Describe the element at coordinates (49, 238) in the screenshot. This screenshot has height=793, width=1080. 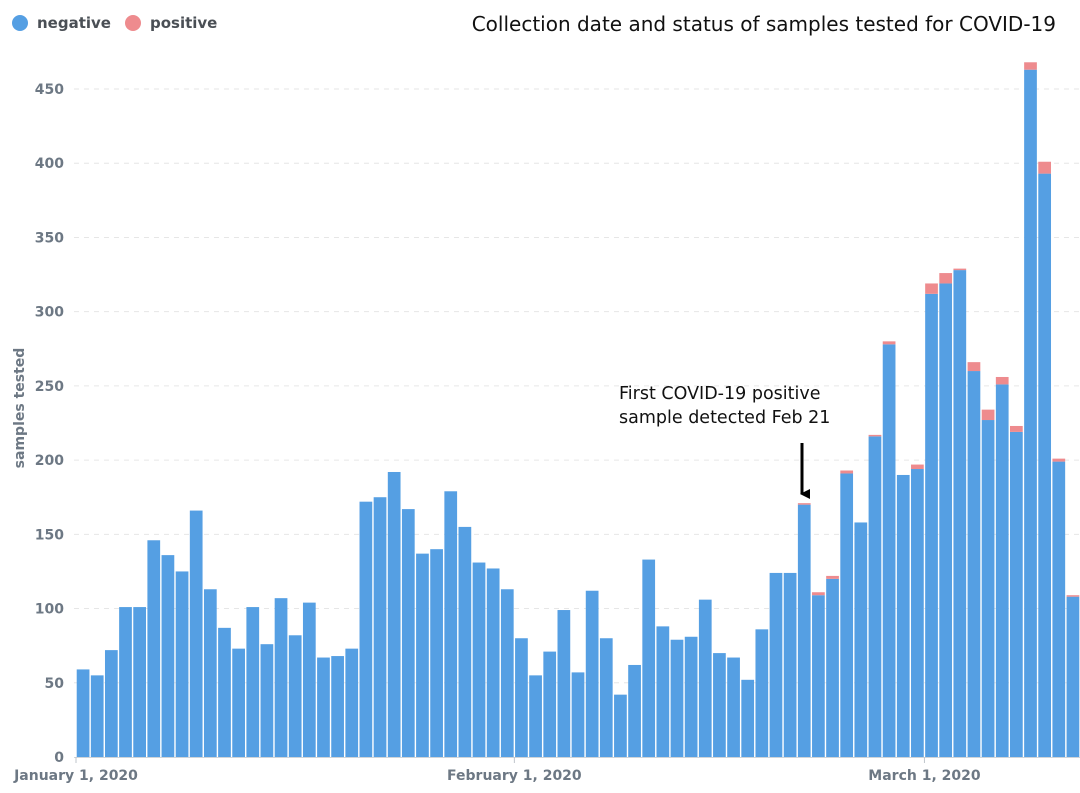
I see `y-tick-label-350: 350` at that location.